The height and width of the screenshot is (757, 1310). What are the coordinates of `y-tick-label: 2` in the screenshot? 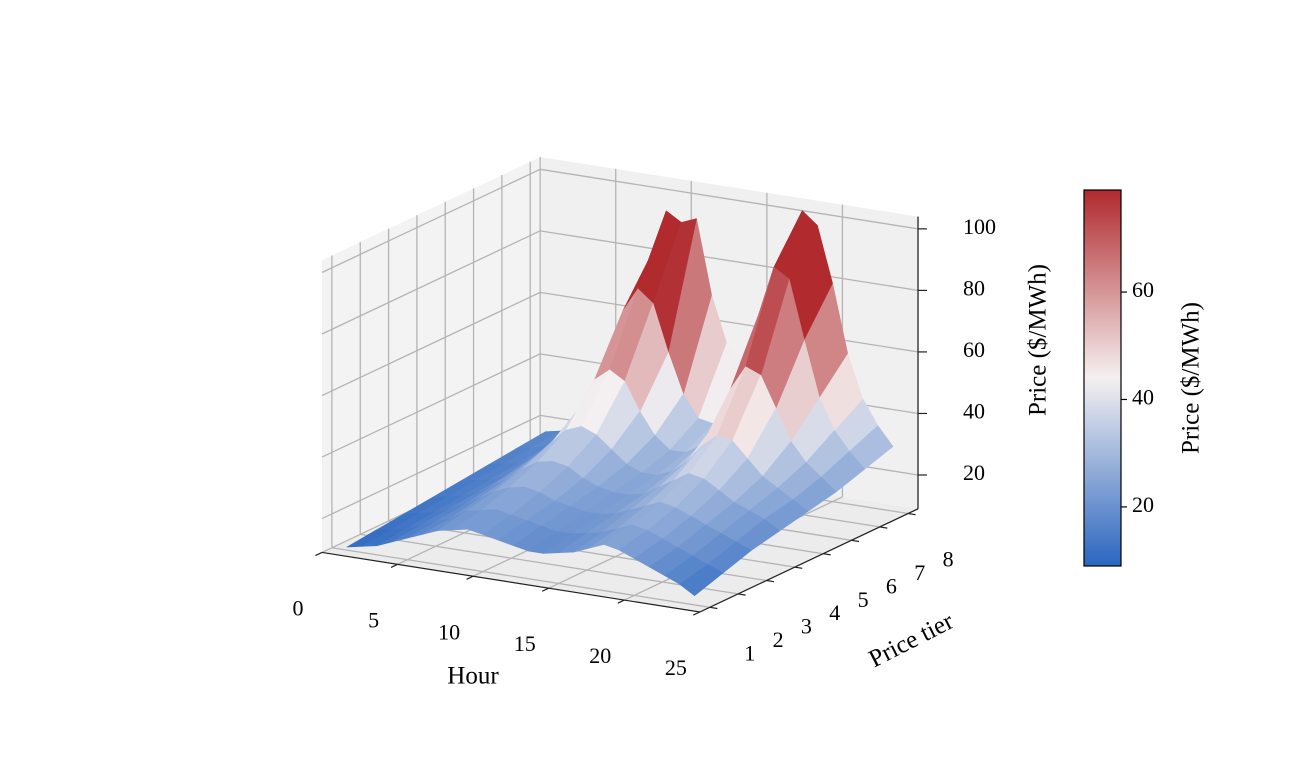 It's located at (778, 639).